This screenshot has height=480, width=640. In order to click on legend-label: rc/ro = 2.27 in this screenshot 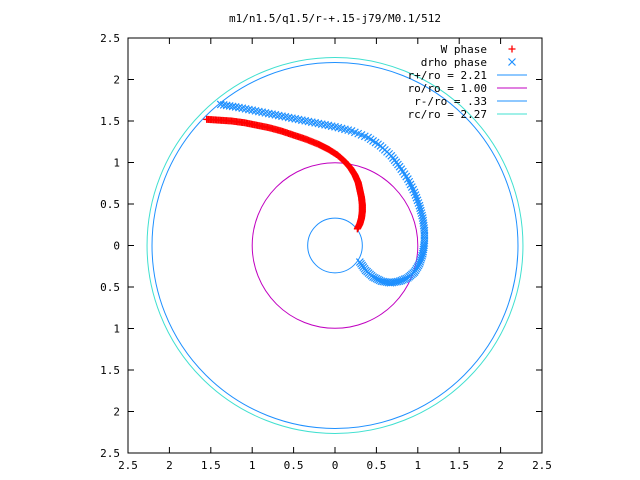, I will do `click(447, 114)`.